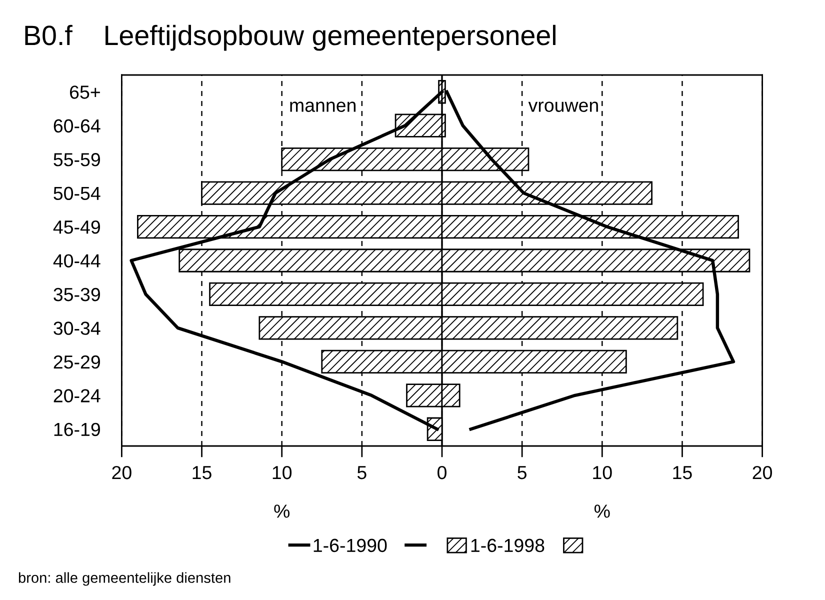  Describe the element at coordinates (124, 579) in the screenshot. I see `text: bron: alle gemeentelijke diensten` at that location.